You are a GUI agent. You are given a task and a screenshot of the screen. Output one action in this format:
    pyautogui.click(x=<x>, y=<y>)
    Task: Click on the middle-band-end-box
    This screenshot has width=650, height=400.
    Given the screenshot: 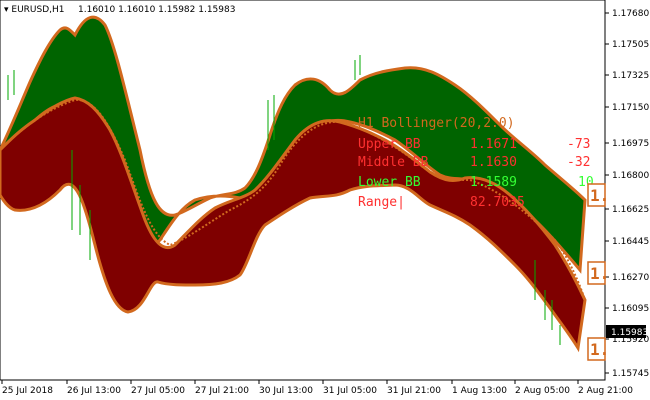 What is the action you would take?
    pyautogui.click(x=596, y=273)
    